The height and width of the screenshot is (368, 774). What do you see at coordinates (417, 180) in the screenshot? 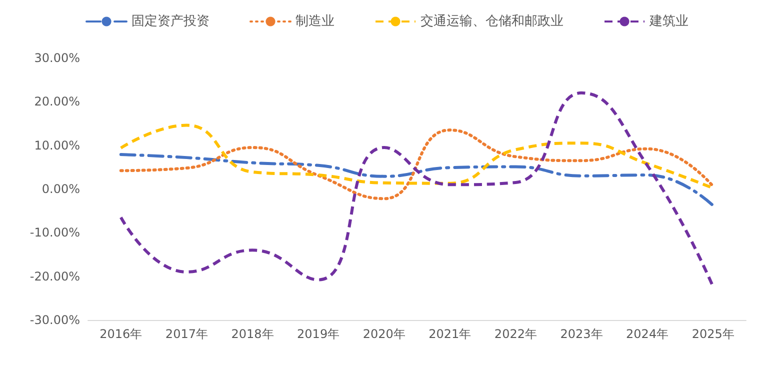
I see `line-series` at bounding box center [417, 180].